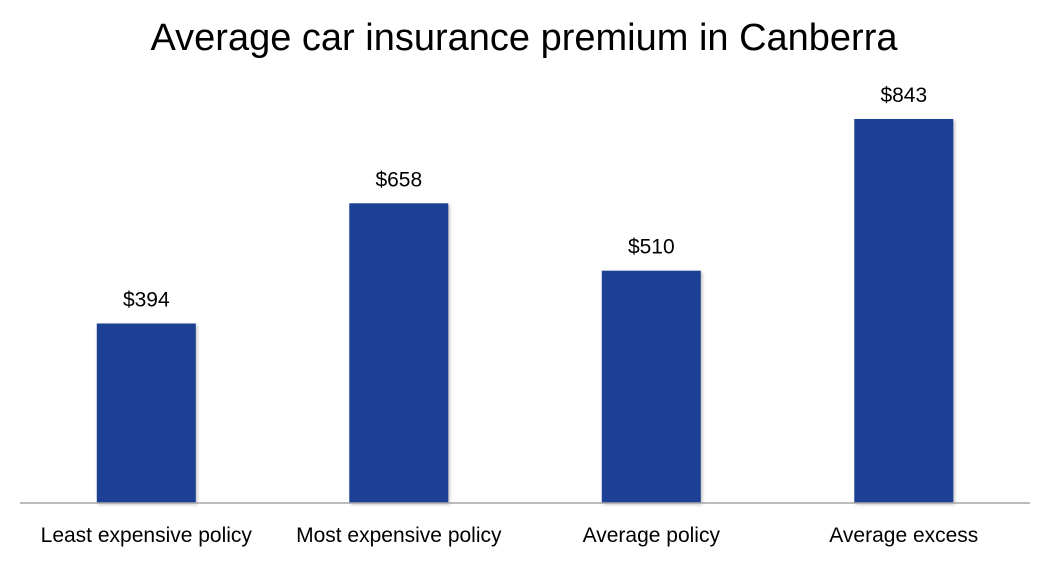 The height and width of the screenshot is (564, 1047). What do you see at coordinates (146, 300) in the screenshot?
I see `data-label-0: $394` at bounding box center [146, 300].